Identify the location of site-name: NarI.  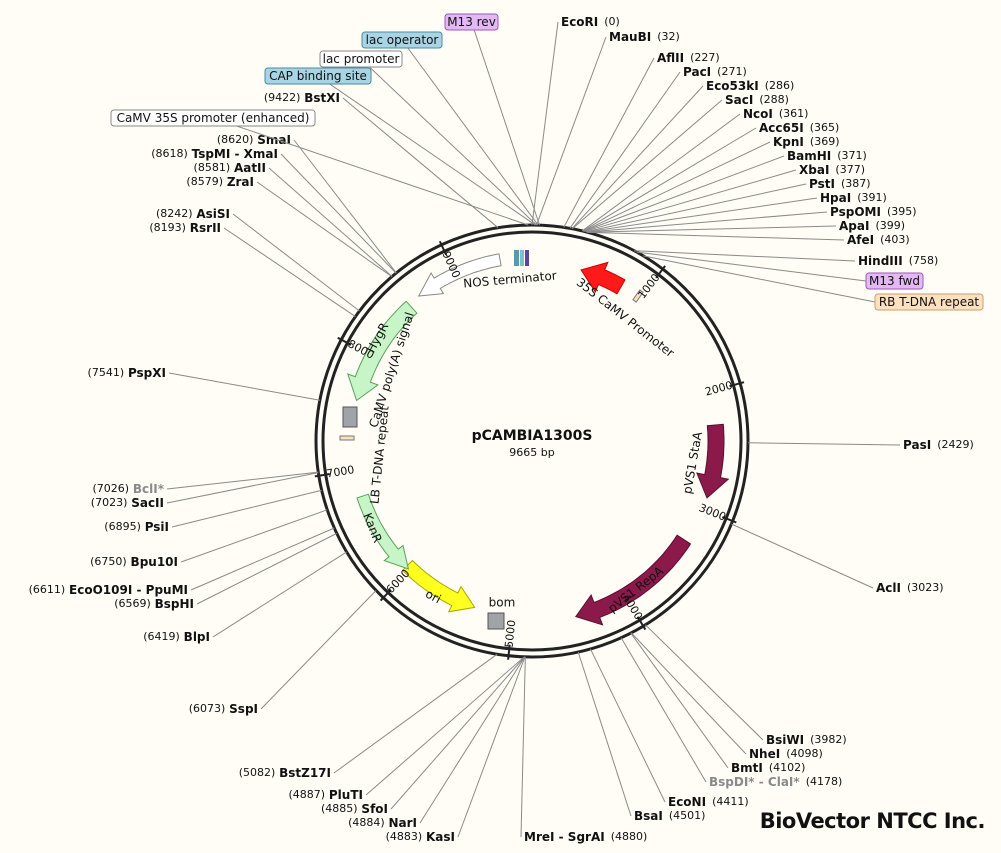
(402, 823).